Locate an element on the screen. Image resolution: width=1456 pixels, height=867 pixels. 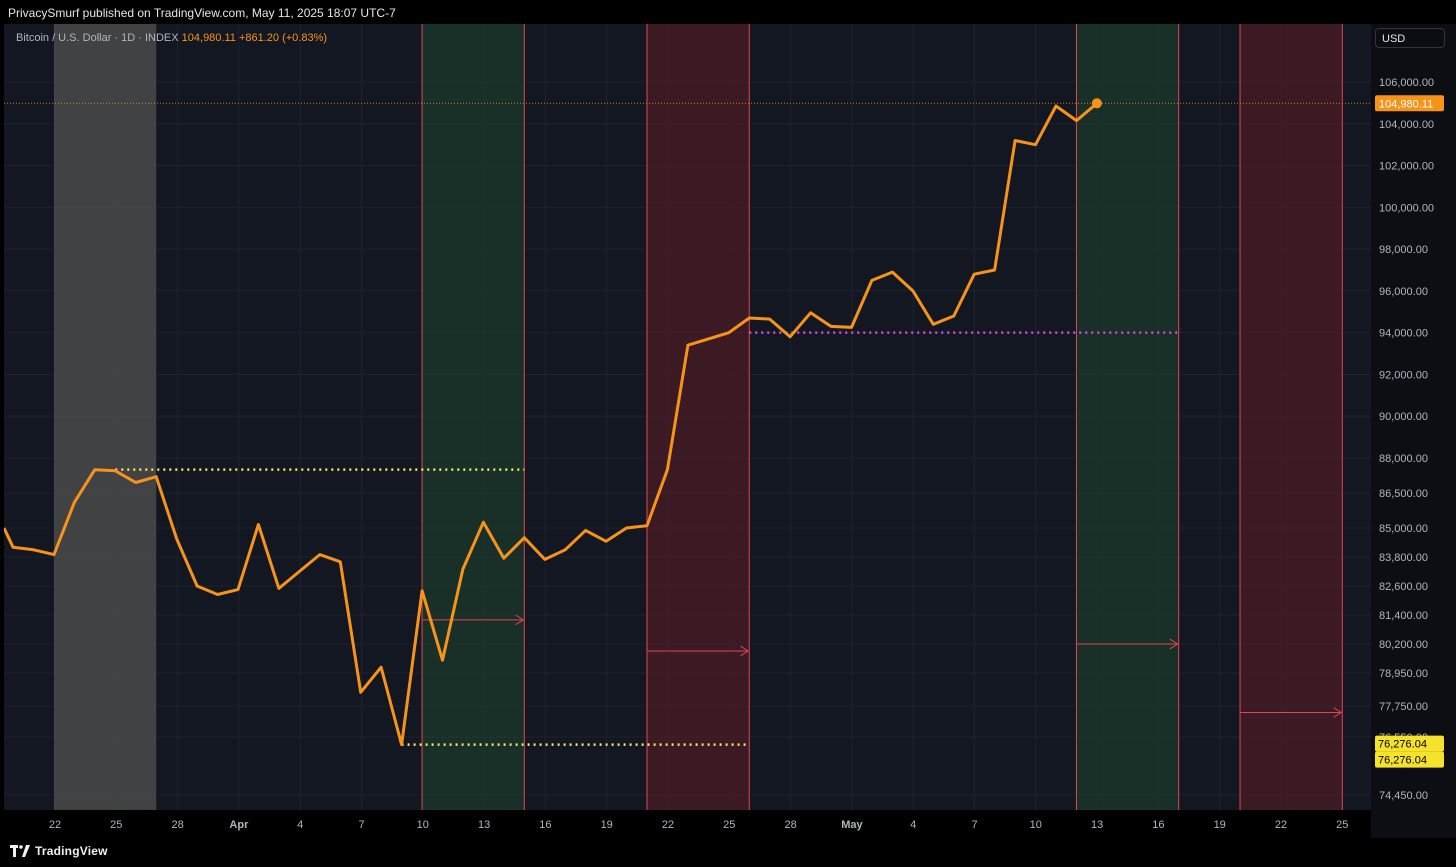
x-tick-label: May is located at coordinates (852, 825).